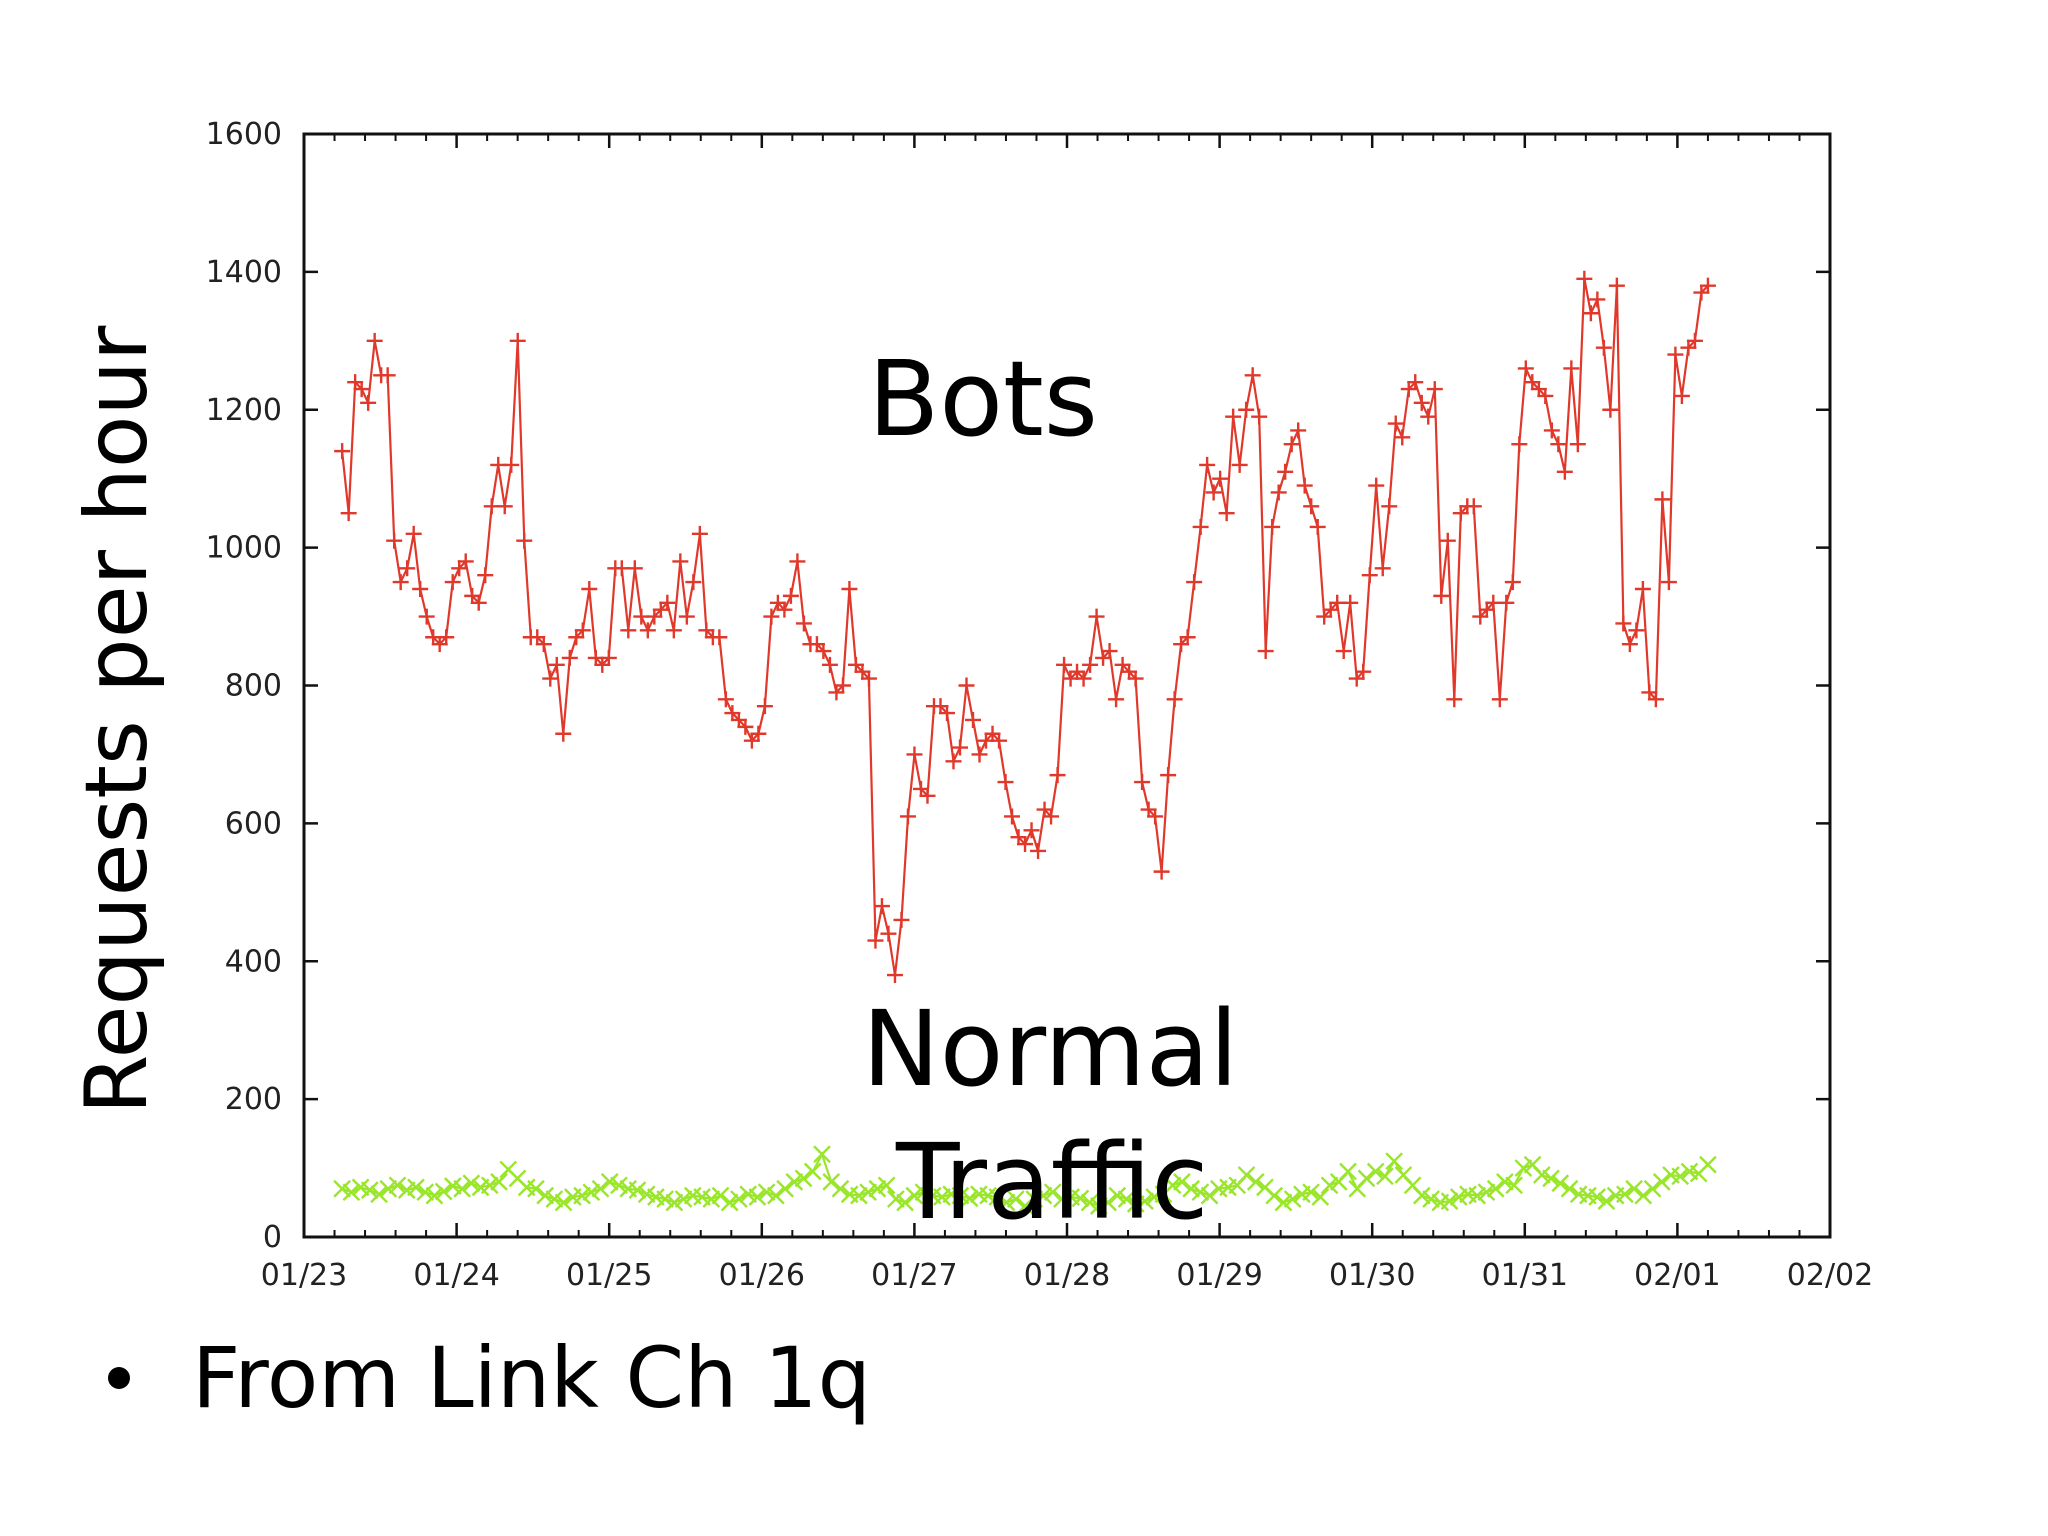  What do you see at coordinates (1051, 1182) in the screenshot?
I see `traffic-annotation: Traffic` at bounding box center [1051, 1182].